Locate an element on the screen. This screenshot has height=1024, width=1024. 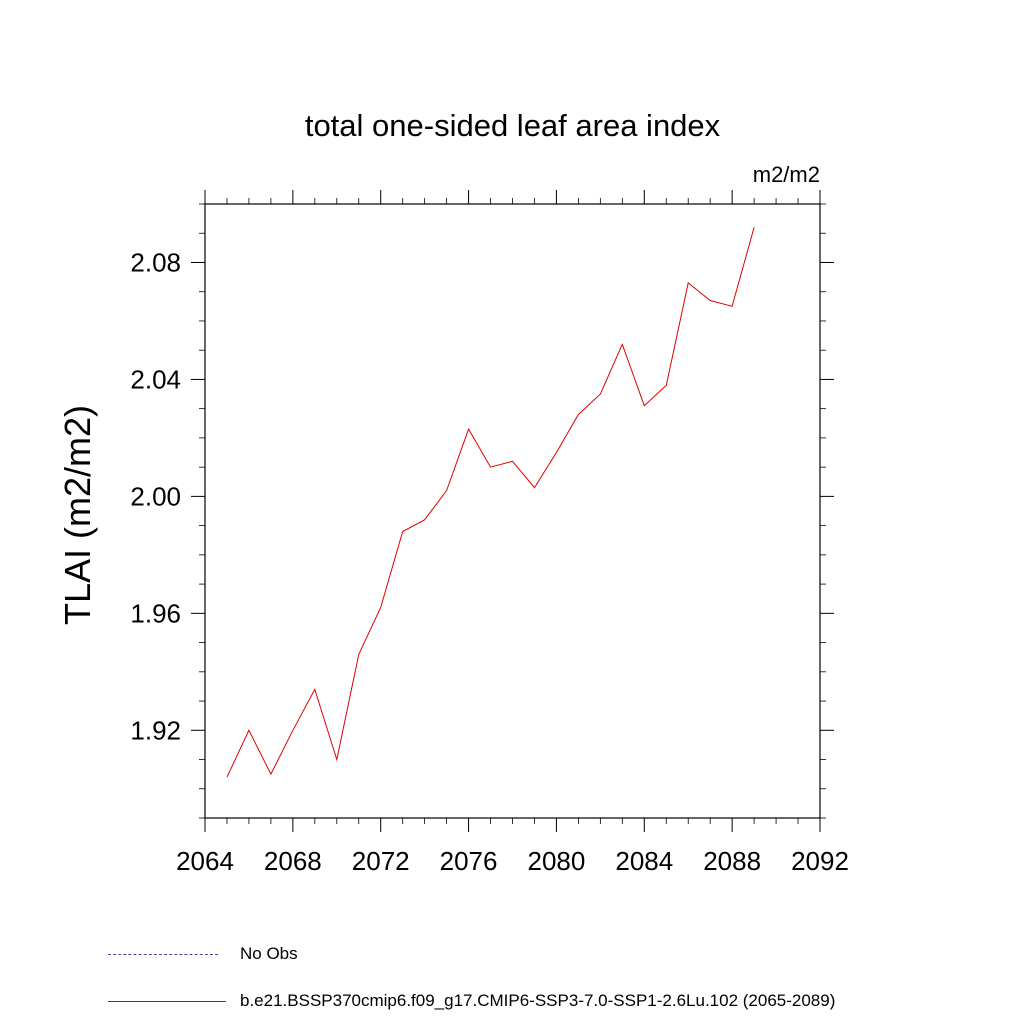
y-tick-label: 1.96 is located at coordinates (155, 613).